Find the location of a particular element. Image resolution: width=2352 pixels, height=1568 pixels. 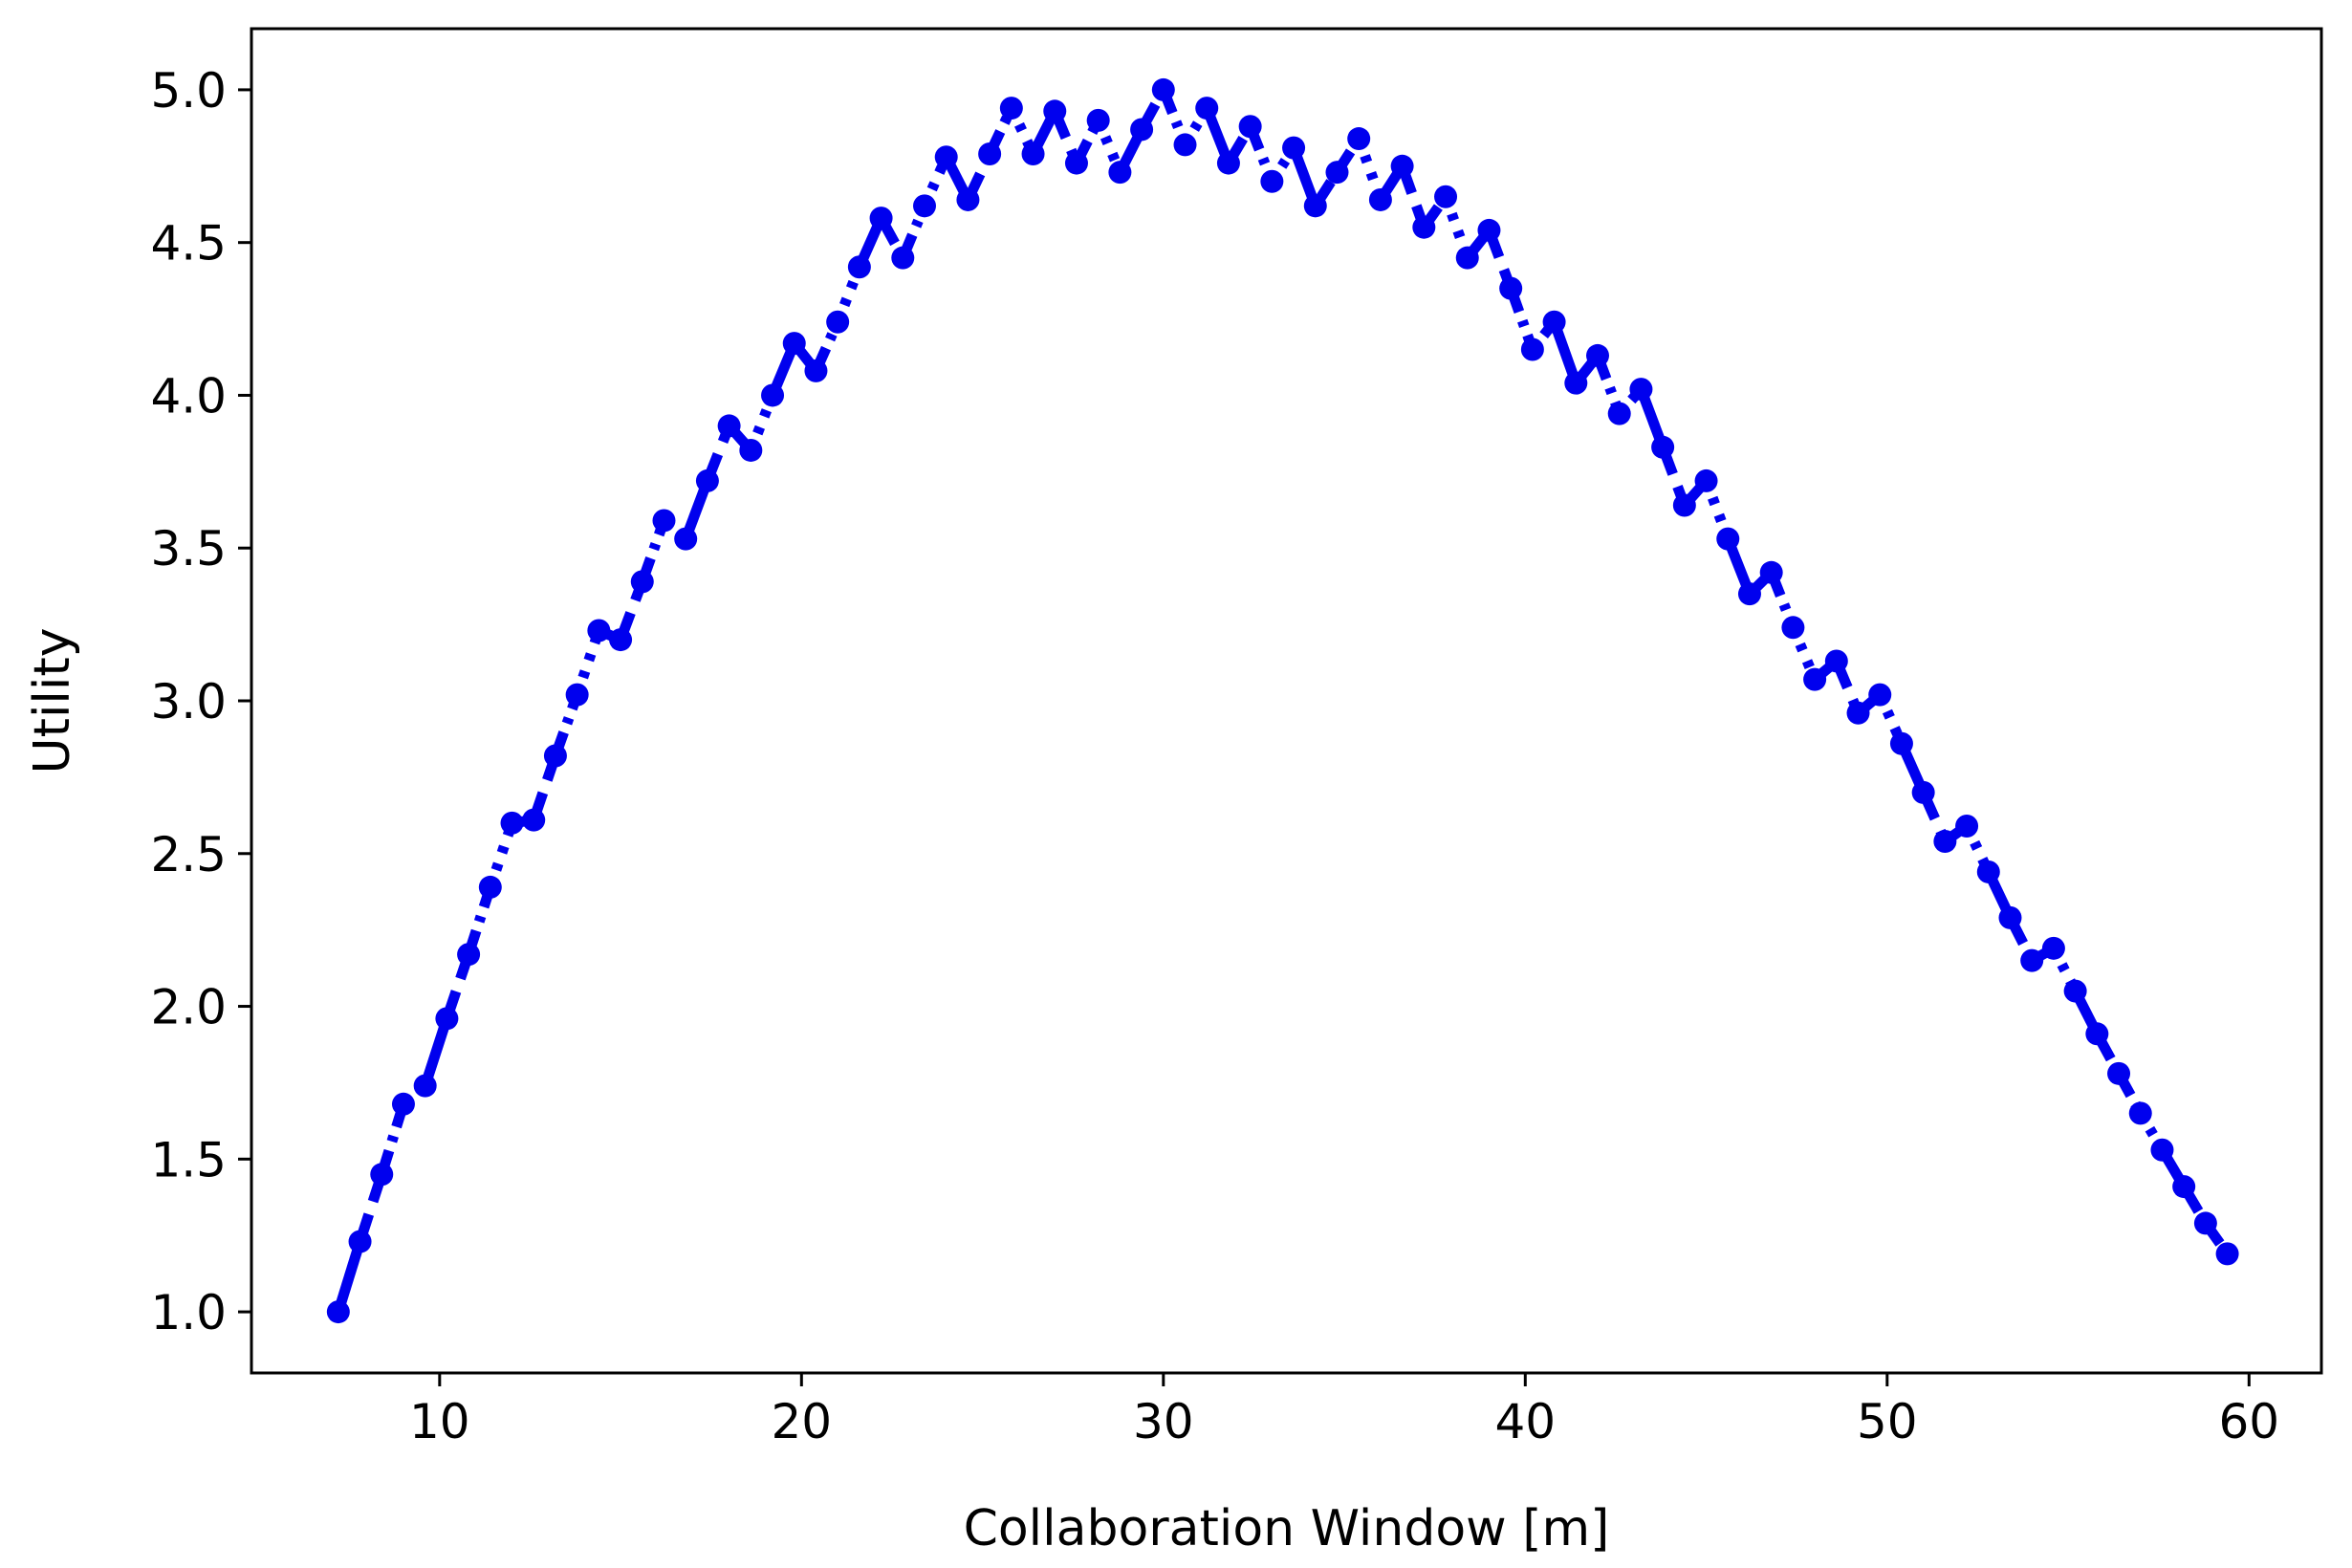

x-tick-label: 50 is located at coordinates (1887, 1421).